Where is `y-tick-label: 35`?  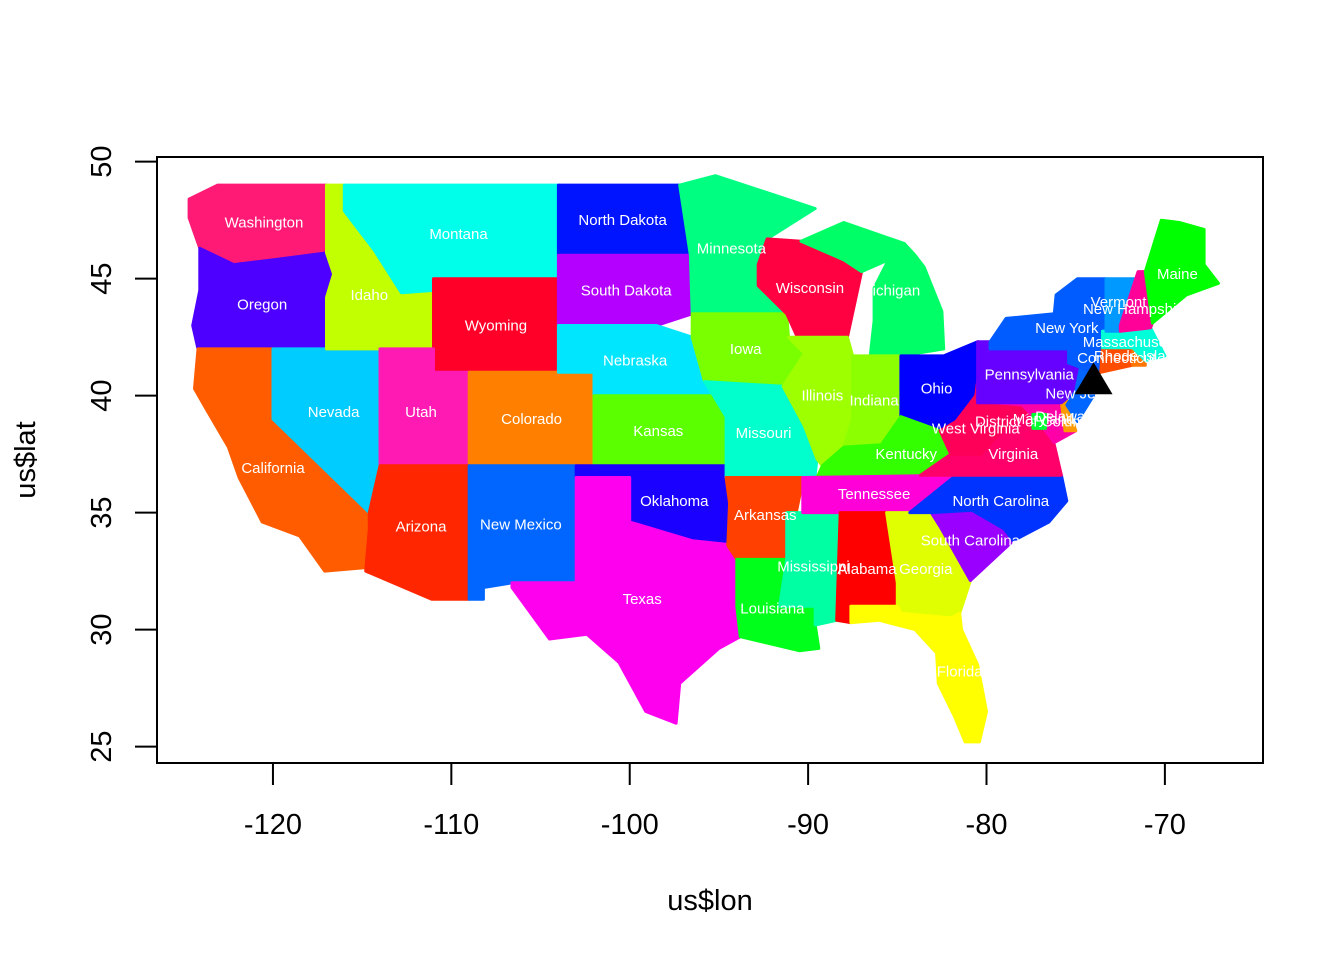
y-tick-label: 35 is located at coordinates (102, 513).